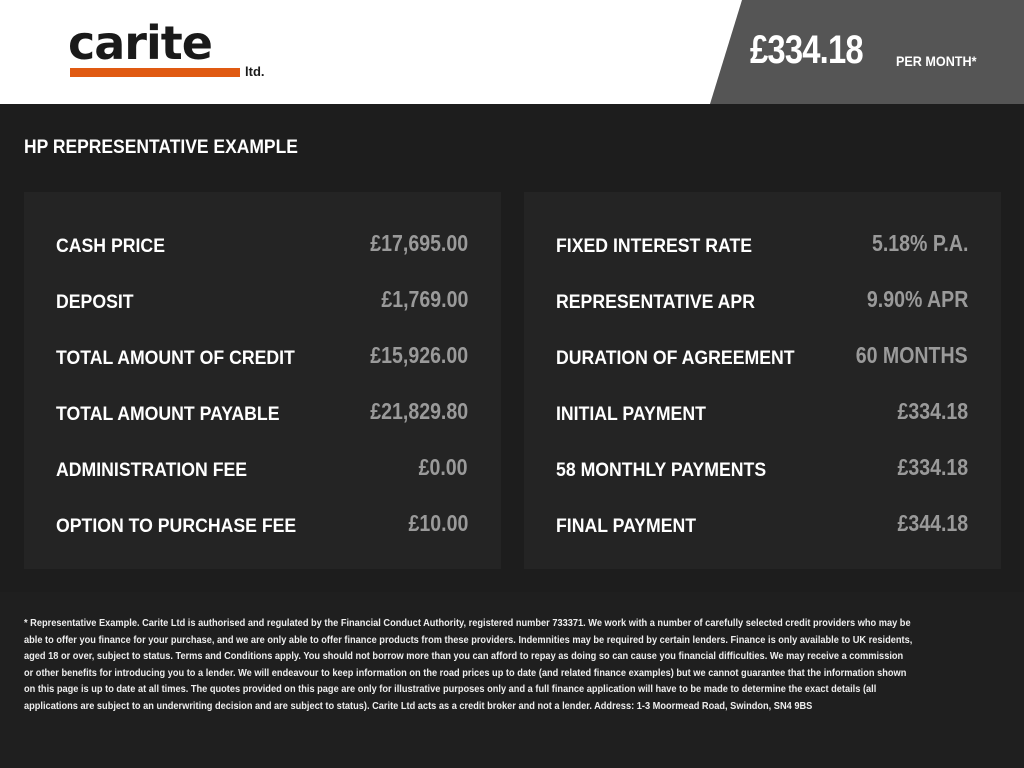 Image resolution: width=1024 pixels, height=768 pixels. I want to click on detail-value: £1,769.00, so click(424, 299).